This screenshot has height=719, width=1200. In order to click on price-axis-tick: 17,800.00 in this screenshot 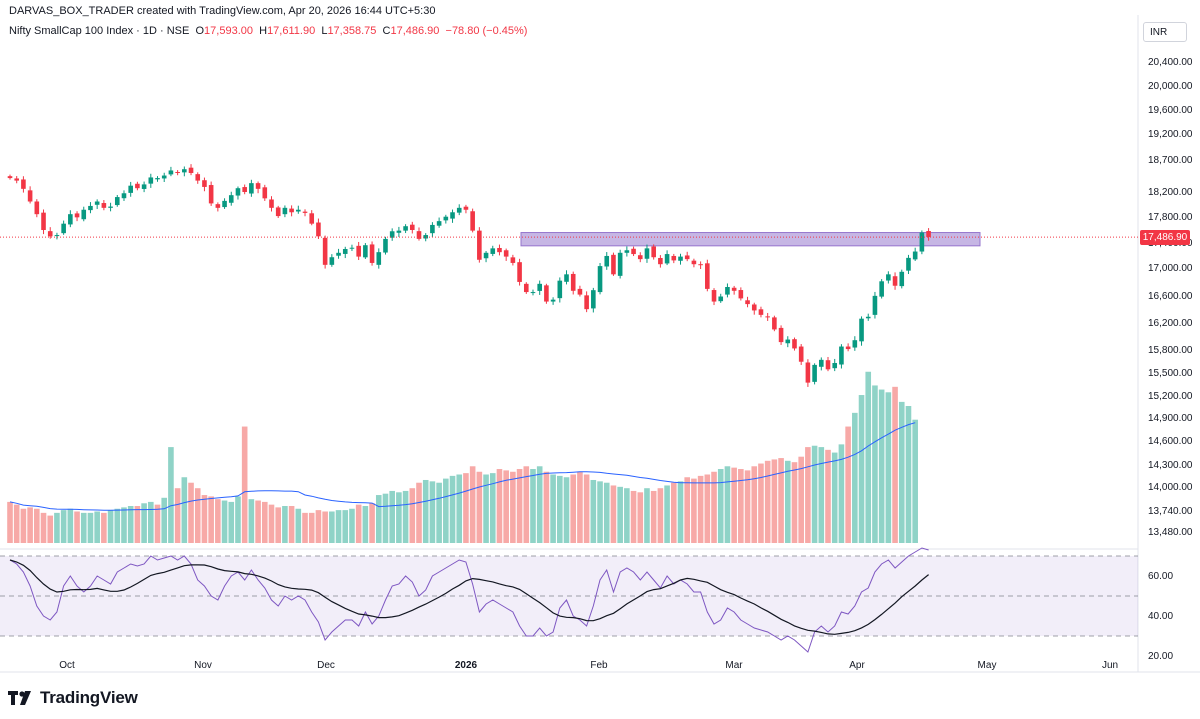, I will do `click(1170, 217)`.